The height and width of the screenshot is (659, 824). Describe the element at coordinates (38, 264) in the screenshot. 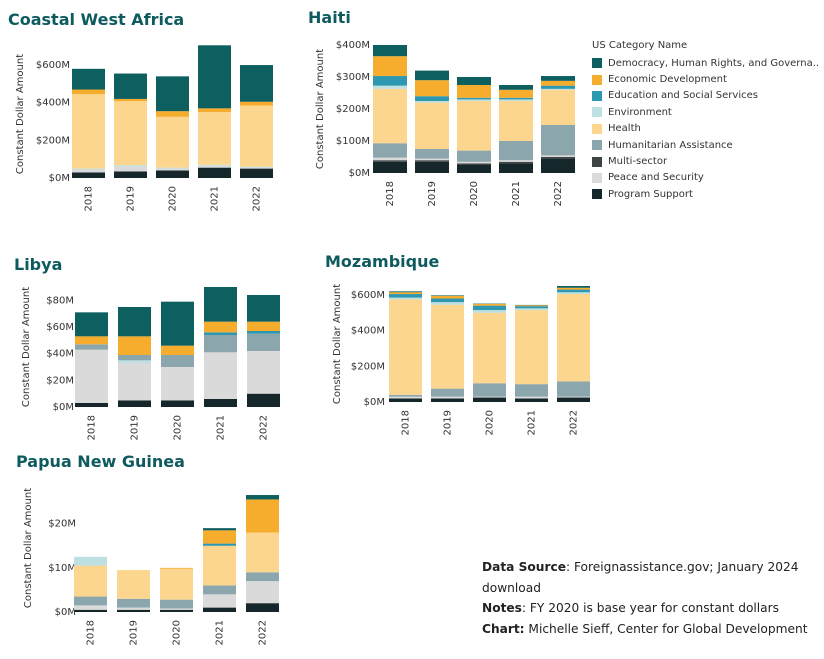

I see `chart-title: Libya` at that location.